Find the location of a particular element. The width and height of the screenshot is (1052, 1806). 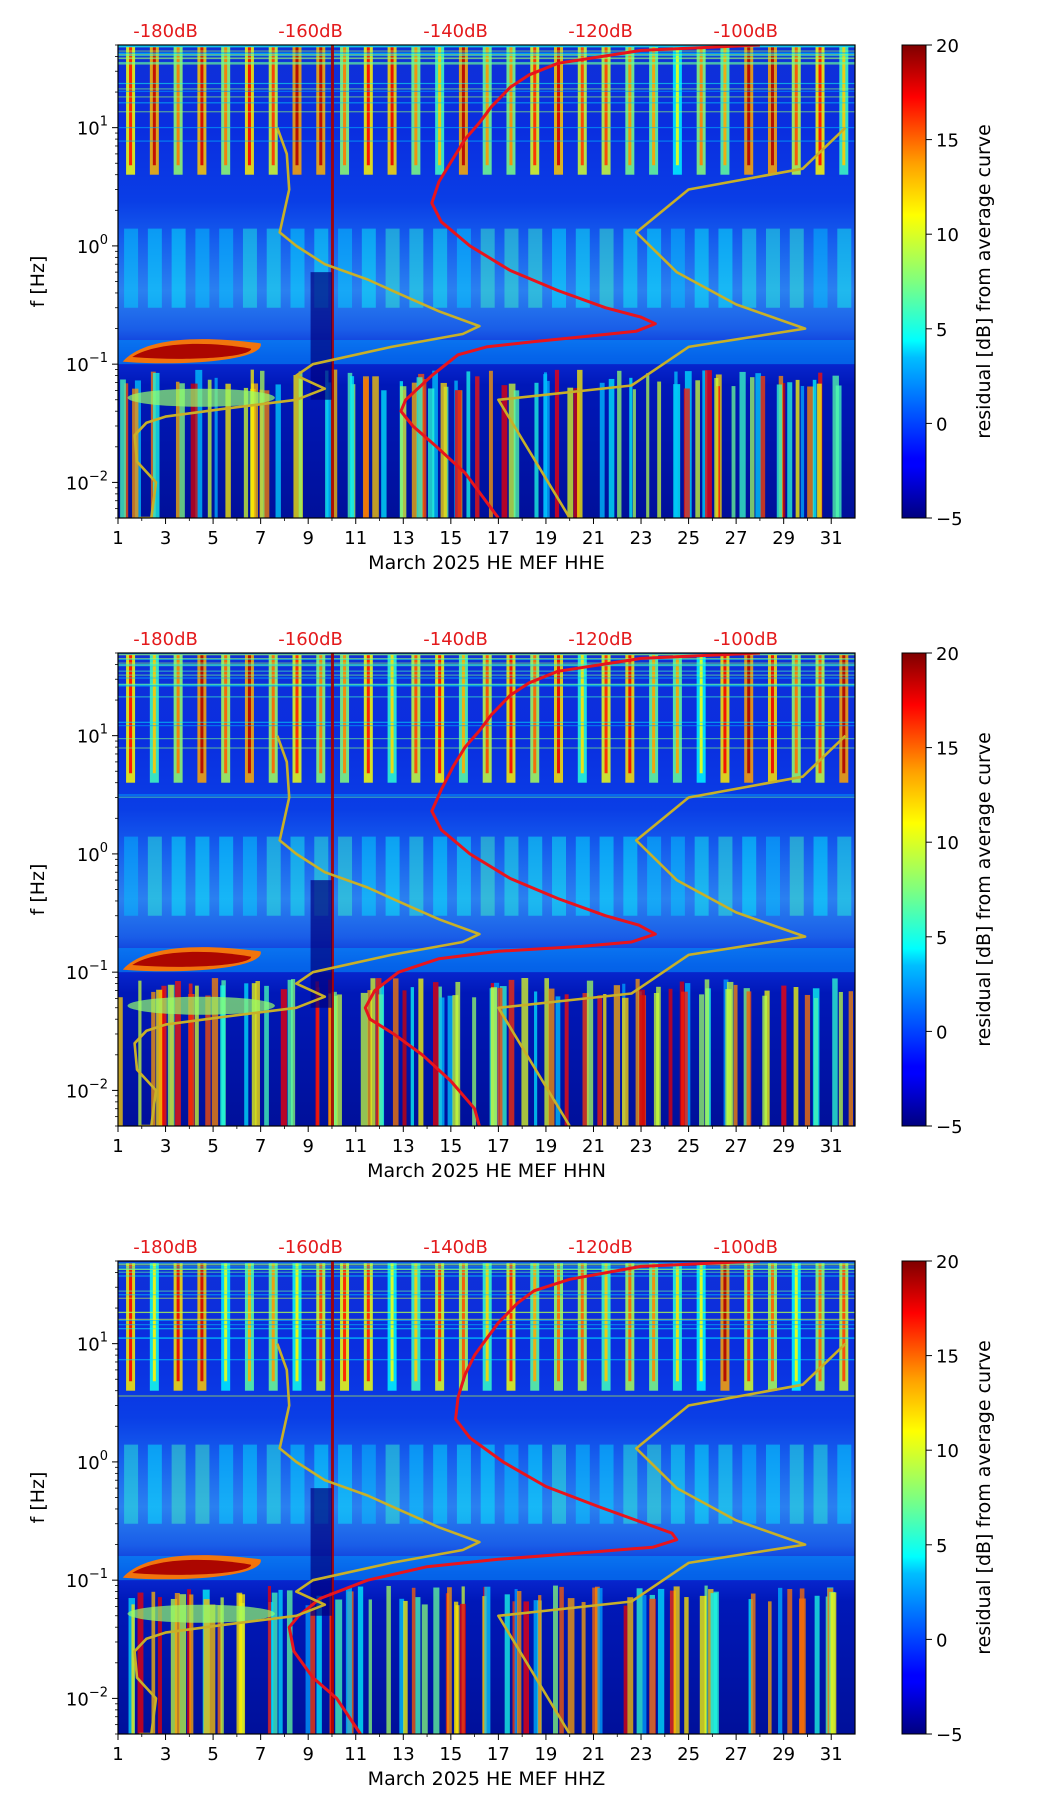

colorbar-gradient is located at coordinates (914, 1497).